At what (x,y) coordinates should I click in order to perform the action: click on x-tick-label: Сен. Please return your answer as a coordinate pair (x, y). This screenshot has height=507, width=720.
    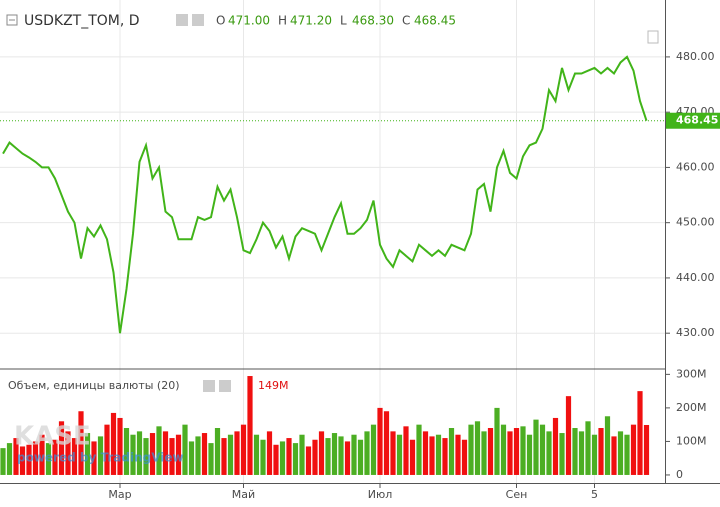
    Looking at the image, I should click on (517, 494).